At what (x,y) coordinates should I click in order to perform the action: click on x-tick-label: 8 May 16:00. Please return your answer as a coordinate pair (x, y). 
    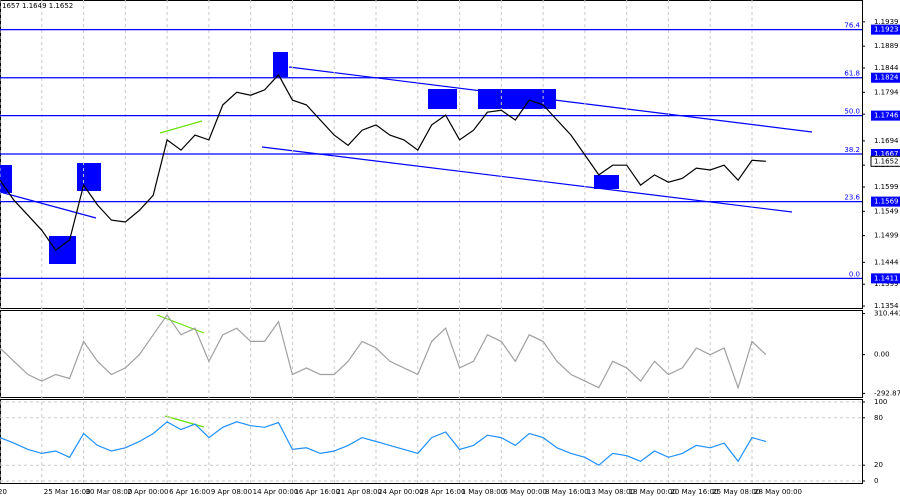
    Looking at the image, I should click on (567, 492).